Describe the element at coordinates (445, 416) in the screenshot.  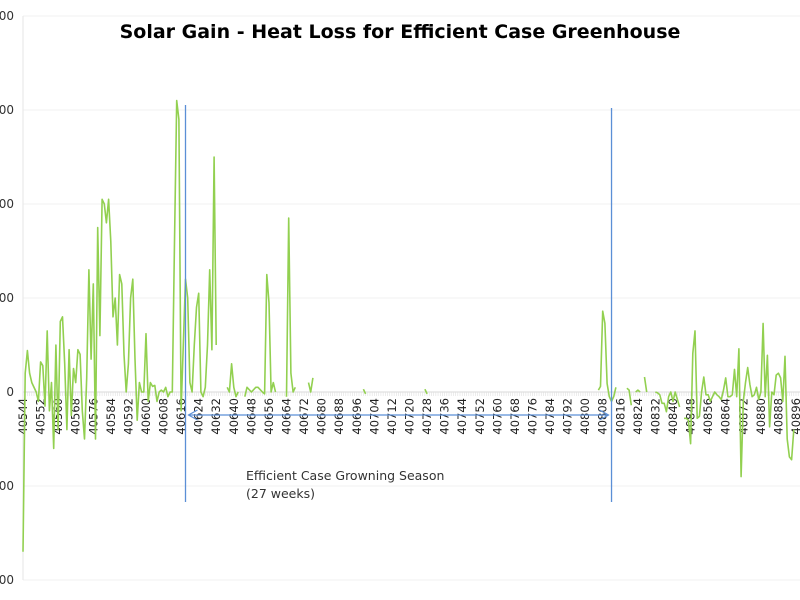
I see `x-tick-label: 40736` at that location.